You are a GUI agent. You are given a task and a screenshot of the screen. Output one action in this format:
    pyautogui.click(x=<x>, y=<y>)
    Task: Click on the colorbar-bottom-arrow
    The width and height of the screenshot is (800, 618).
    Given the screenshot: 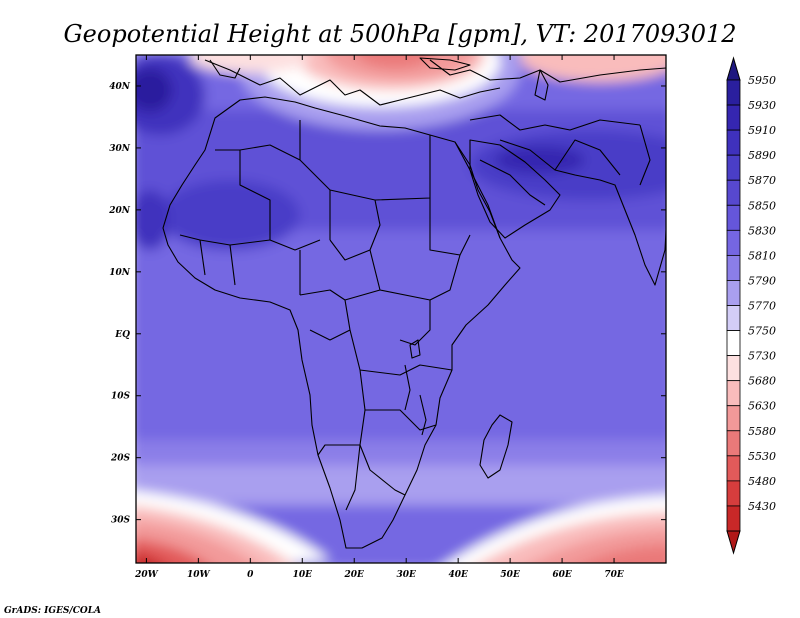 What is the action you would take?
    pyautogui.click(x=733, y=542)
    